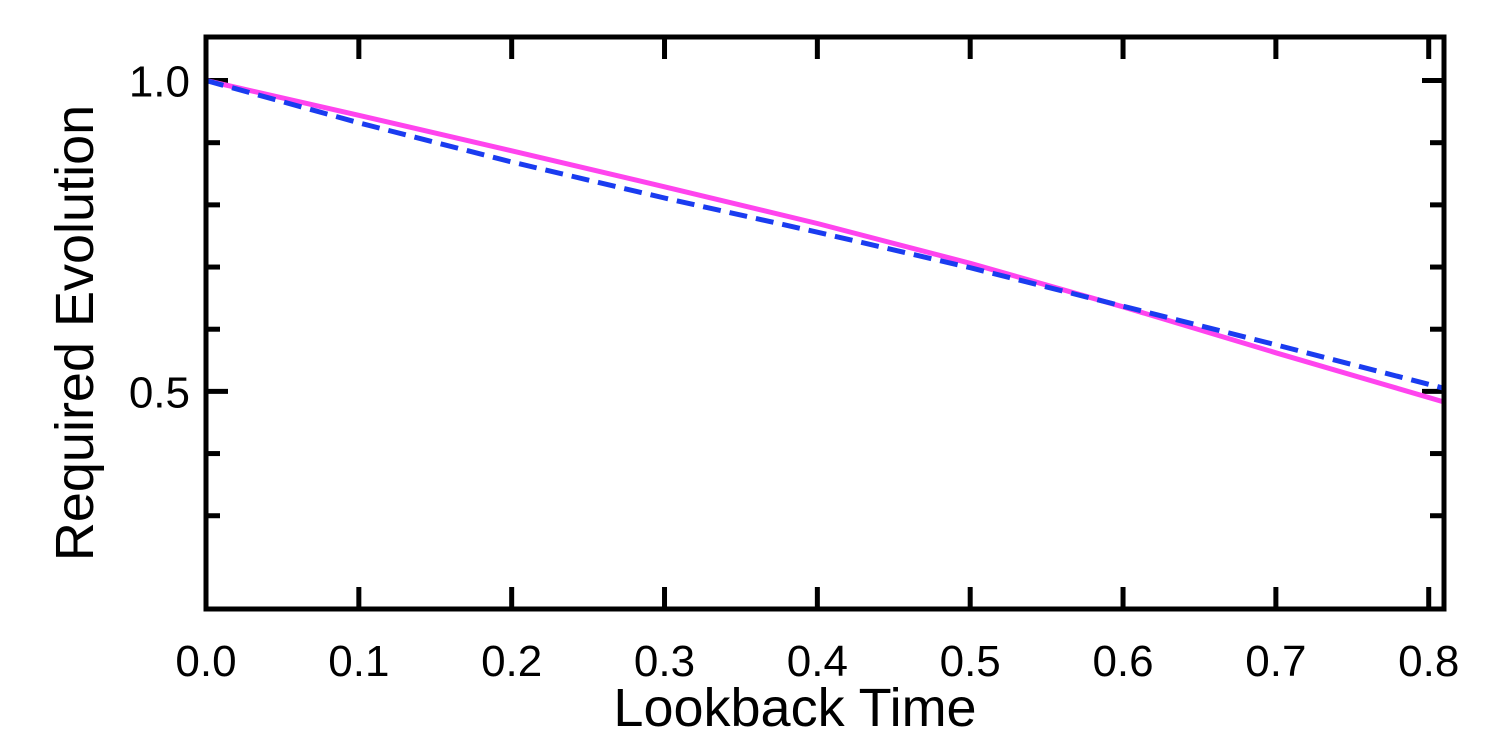 The width and height of the screenshot is (1499, 753). Describe the element at coordinates (970, 661) in the screenshot. I see `x-tick-label: 0.5` at that location.